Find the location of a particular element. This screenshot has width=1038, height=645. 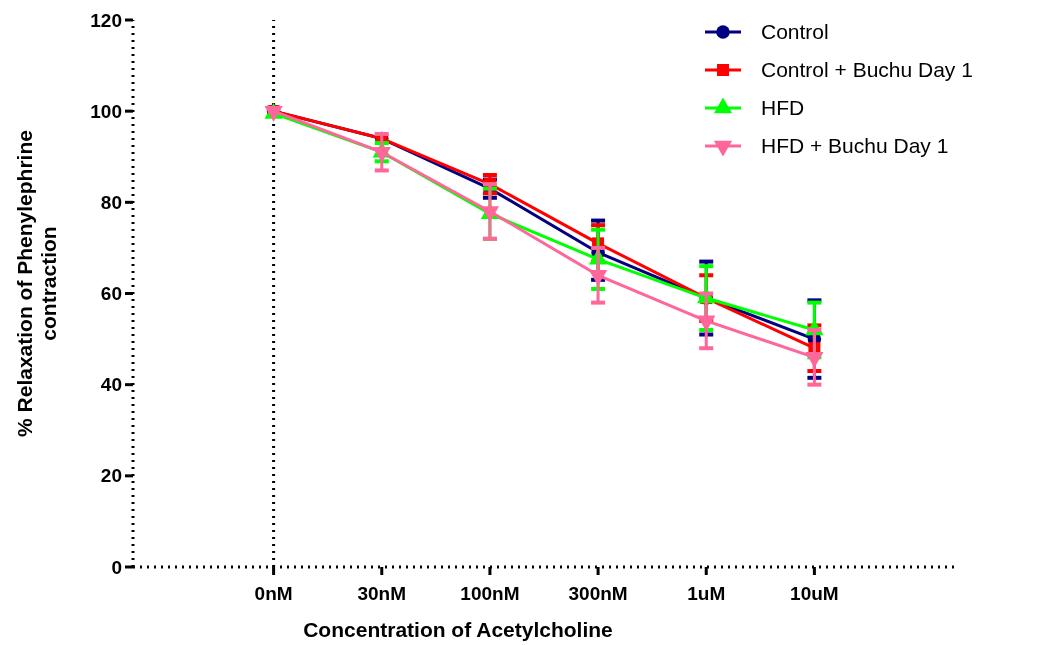

x-tick-label: 300nM is located at coordinates (598, 593).